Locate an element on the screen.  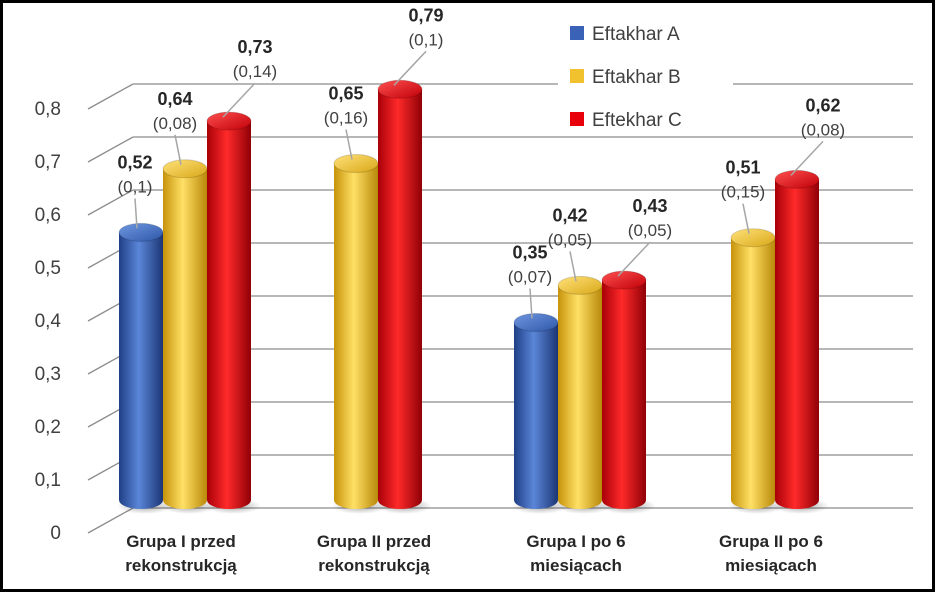
data-label: 0,65 is located at coordinates (345, 94).